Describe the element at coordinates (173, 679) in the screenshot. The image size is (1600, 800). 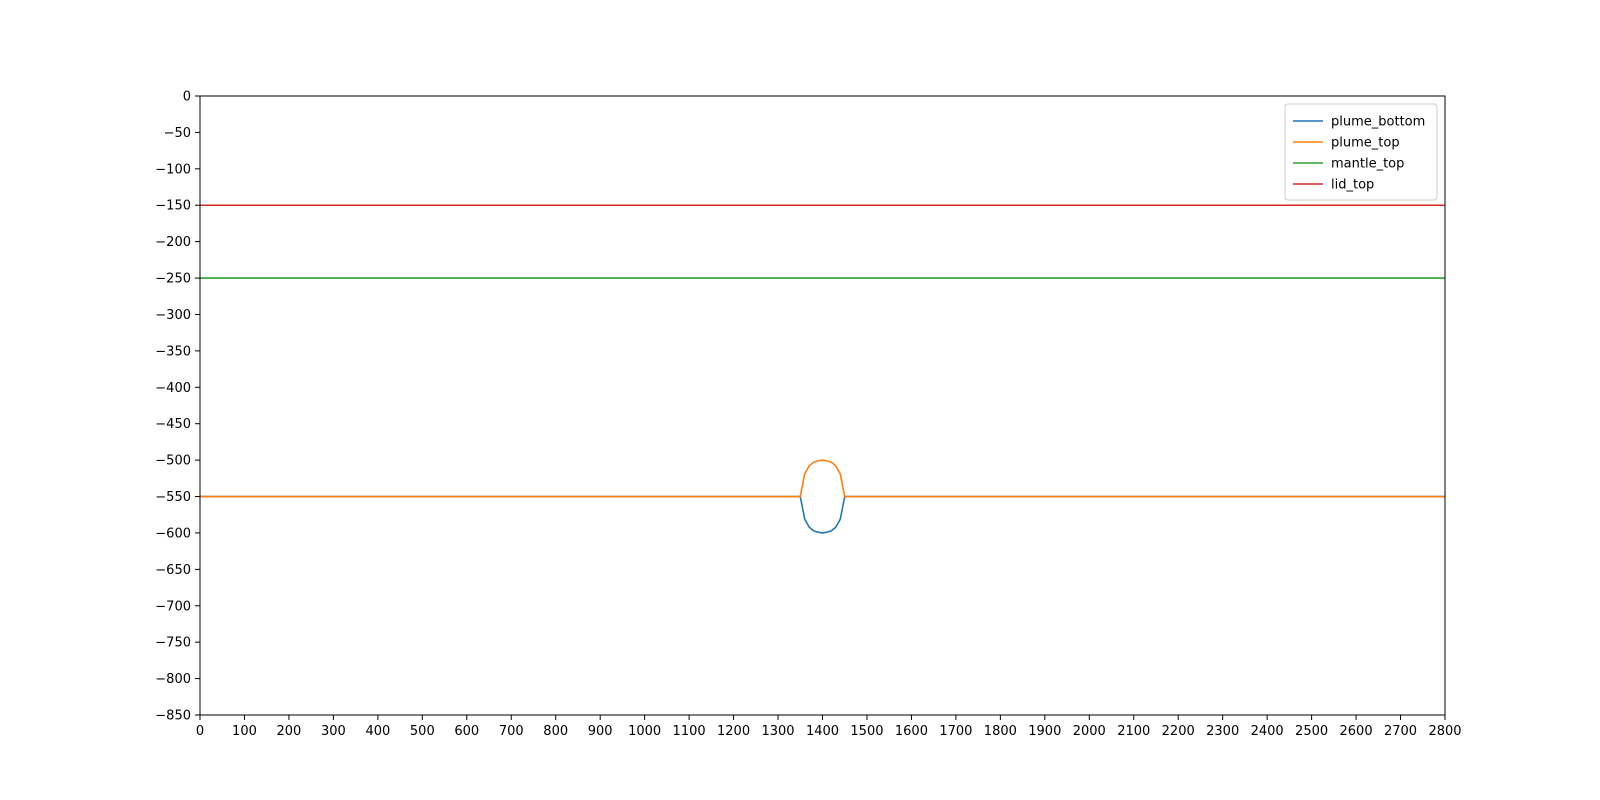
I see `y-tick-label: −800` at that location.